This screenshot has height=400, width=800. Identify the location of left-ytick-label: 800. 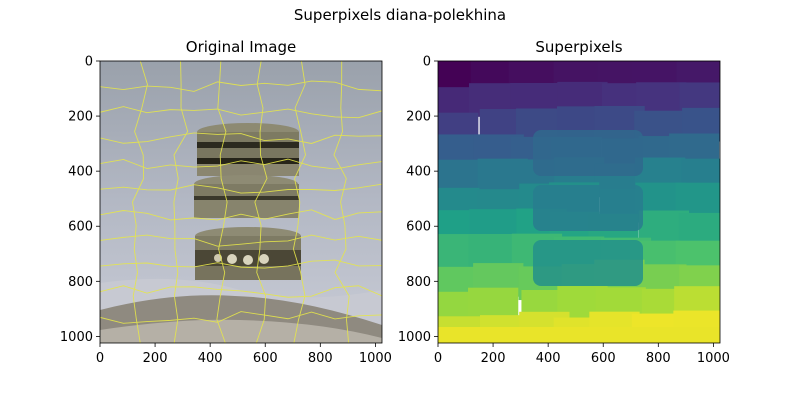
(80, 282).